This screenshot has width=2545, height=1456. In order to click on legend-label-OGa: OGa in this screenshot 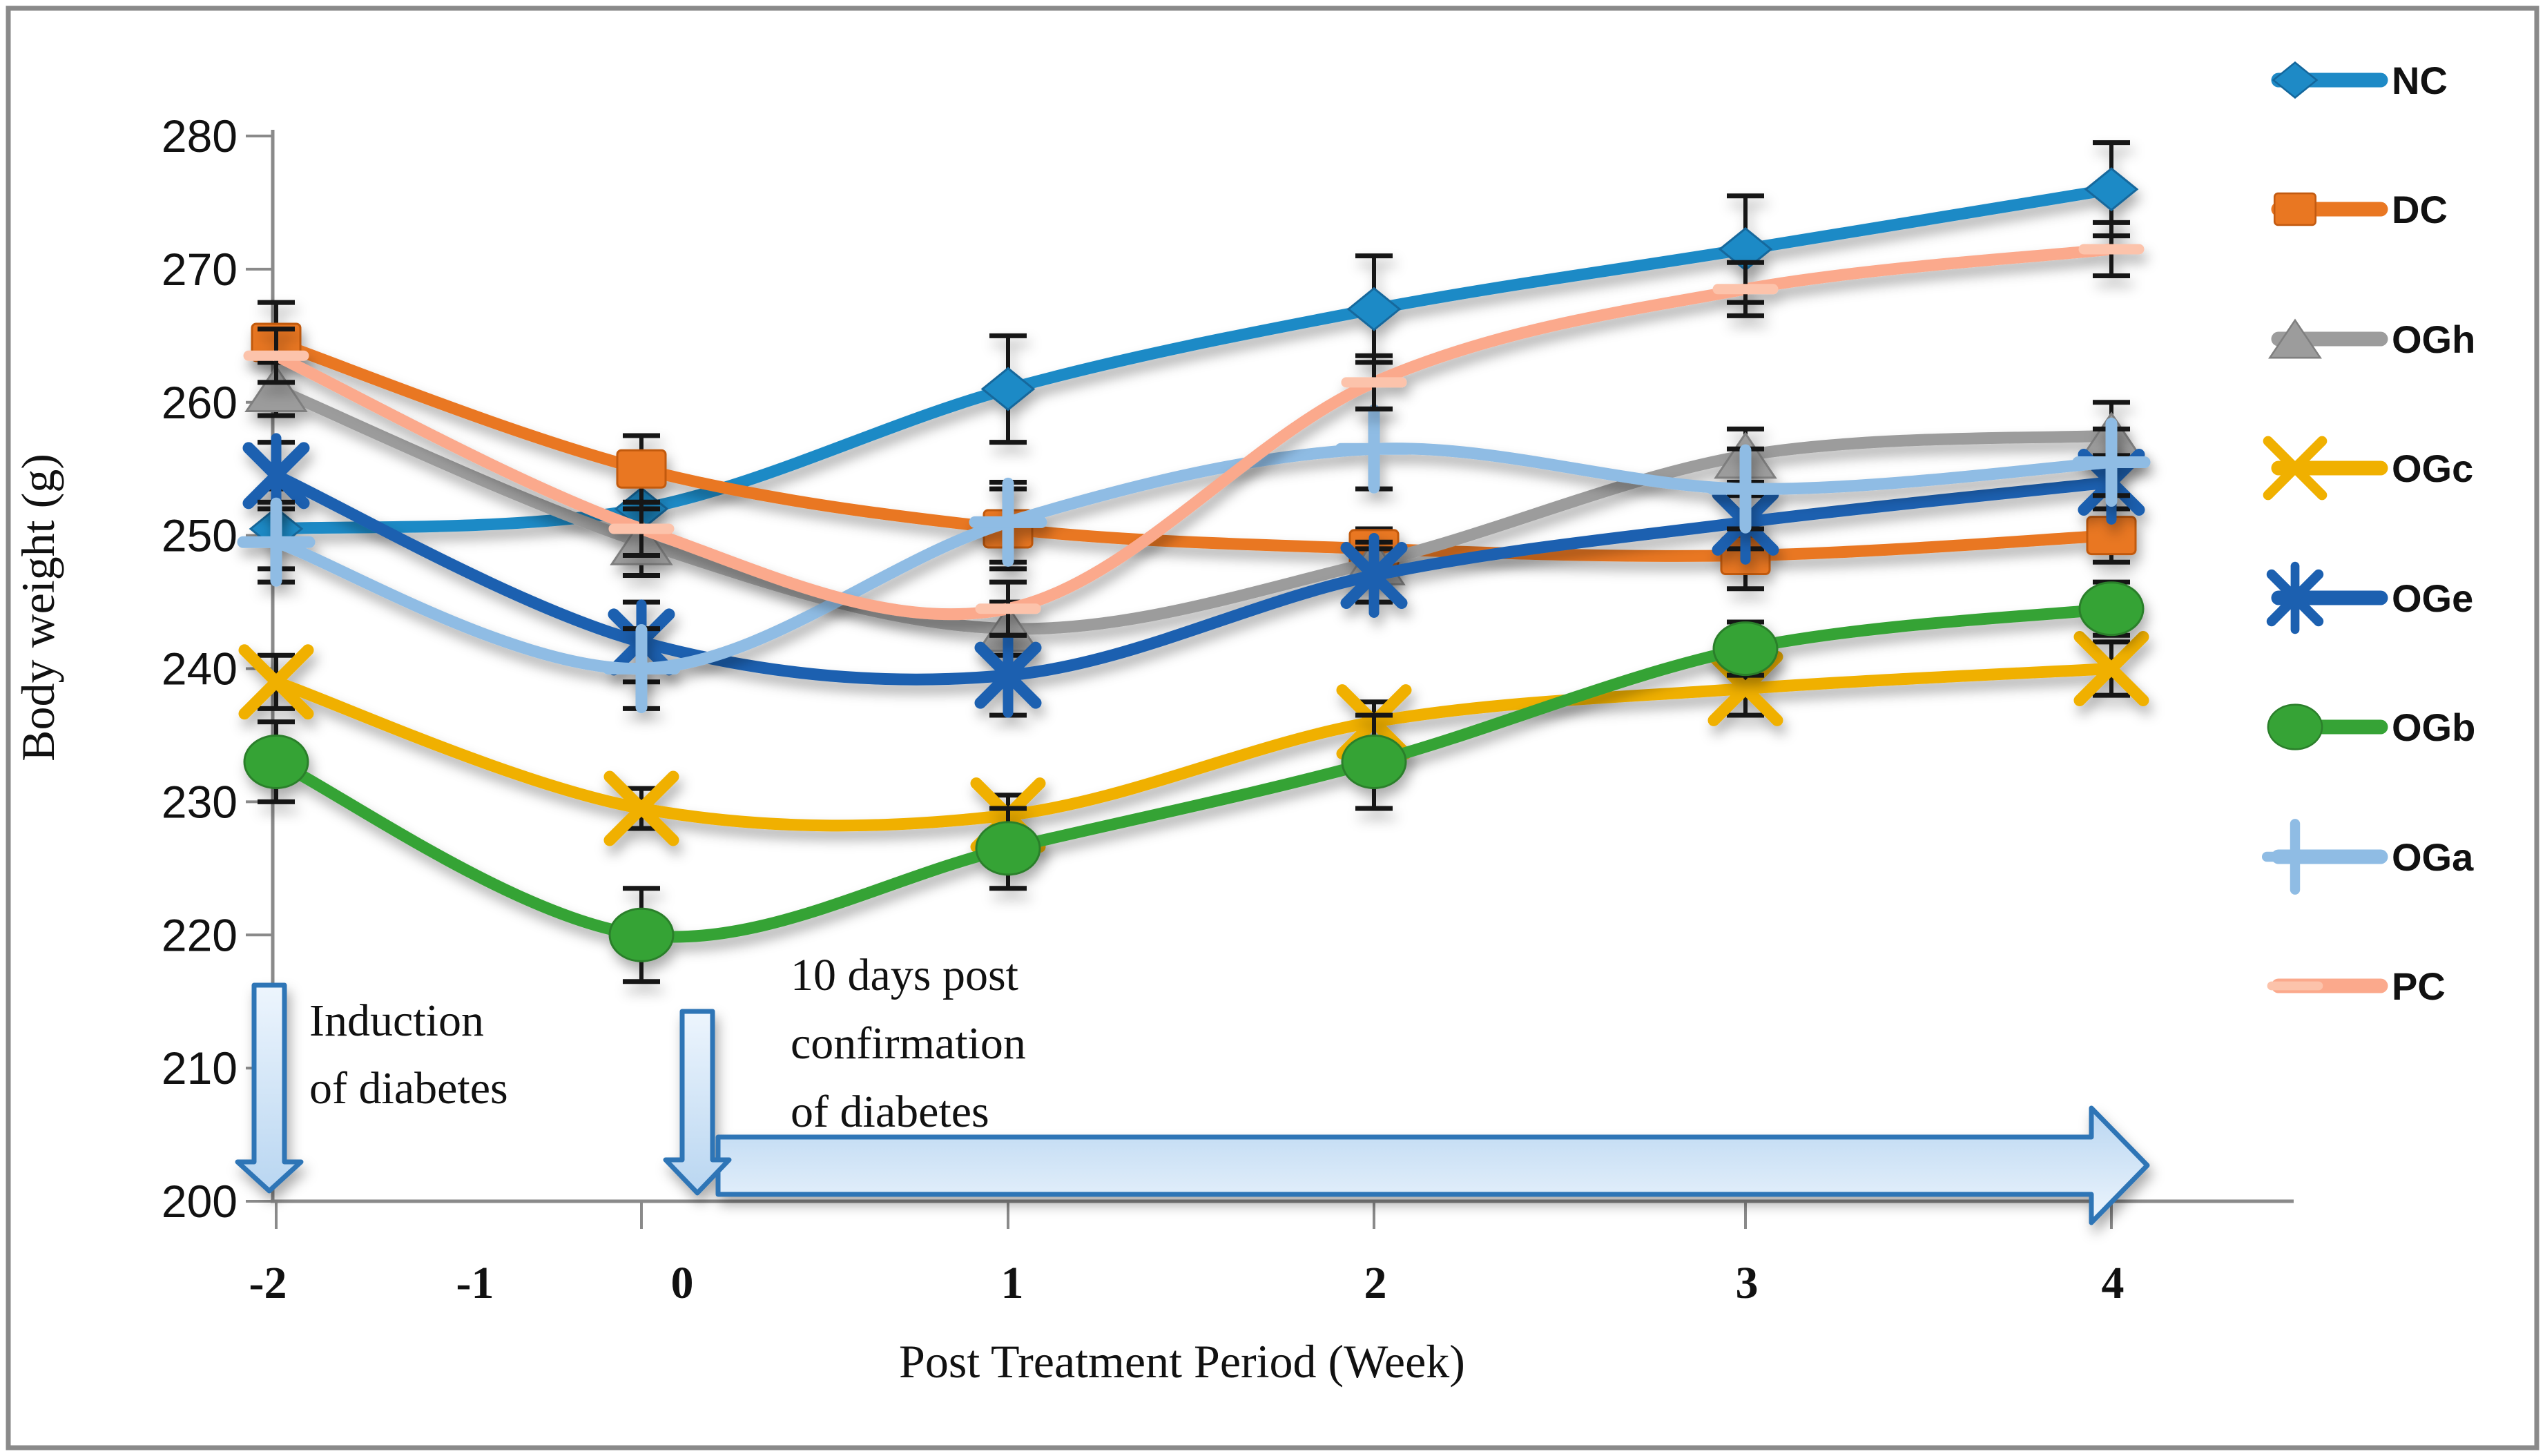, I will do `click(2433, 857)`.